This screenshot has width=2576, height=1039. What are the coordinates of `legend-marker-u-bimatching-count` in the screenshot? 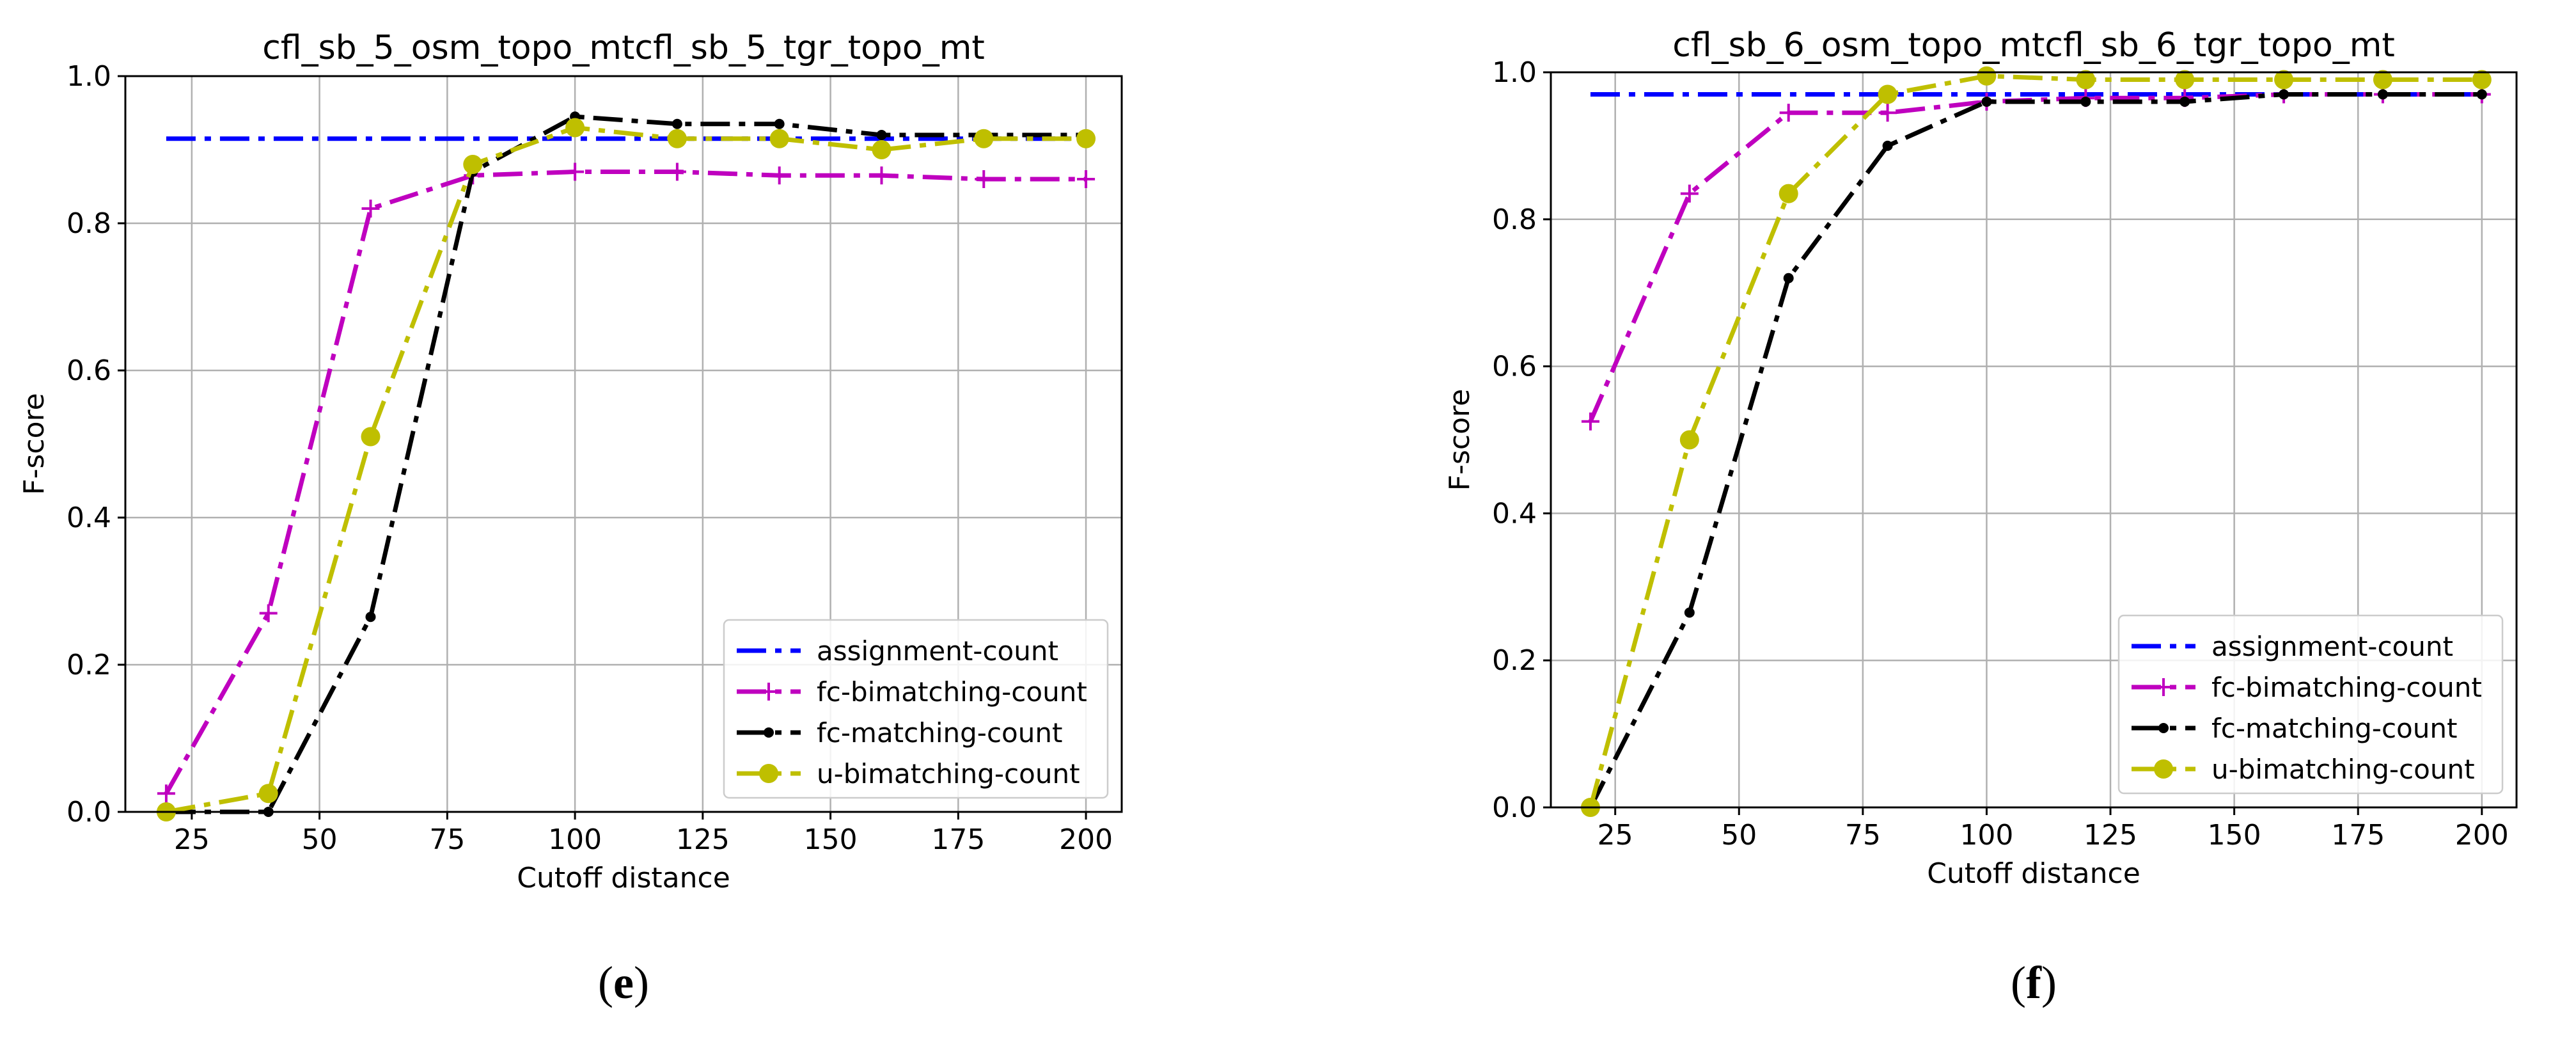 It's located at (2163, 769).